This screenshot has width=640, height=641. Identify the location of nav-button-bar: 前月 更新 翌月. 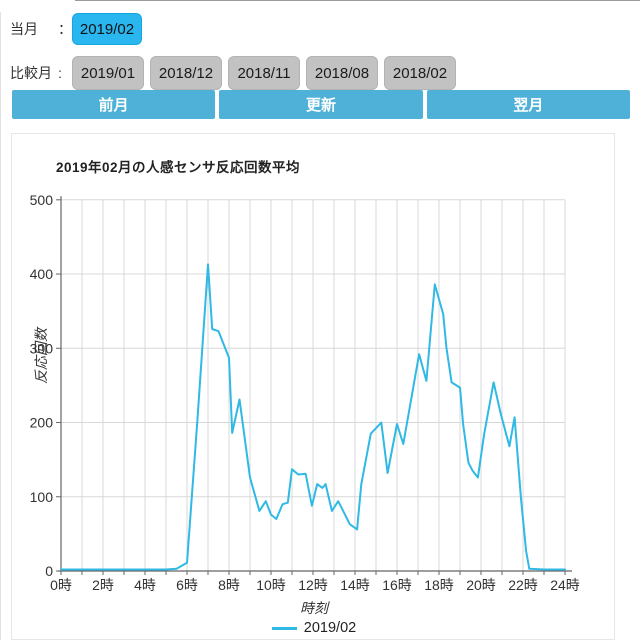
(321, 104).